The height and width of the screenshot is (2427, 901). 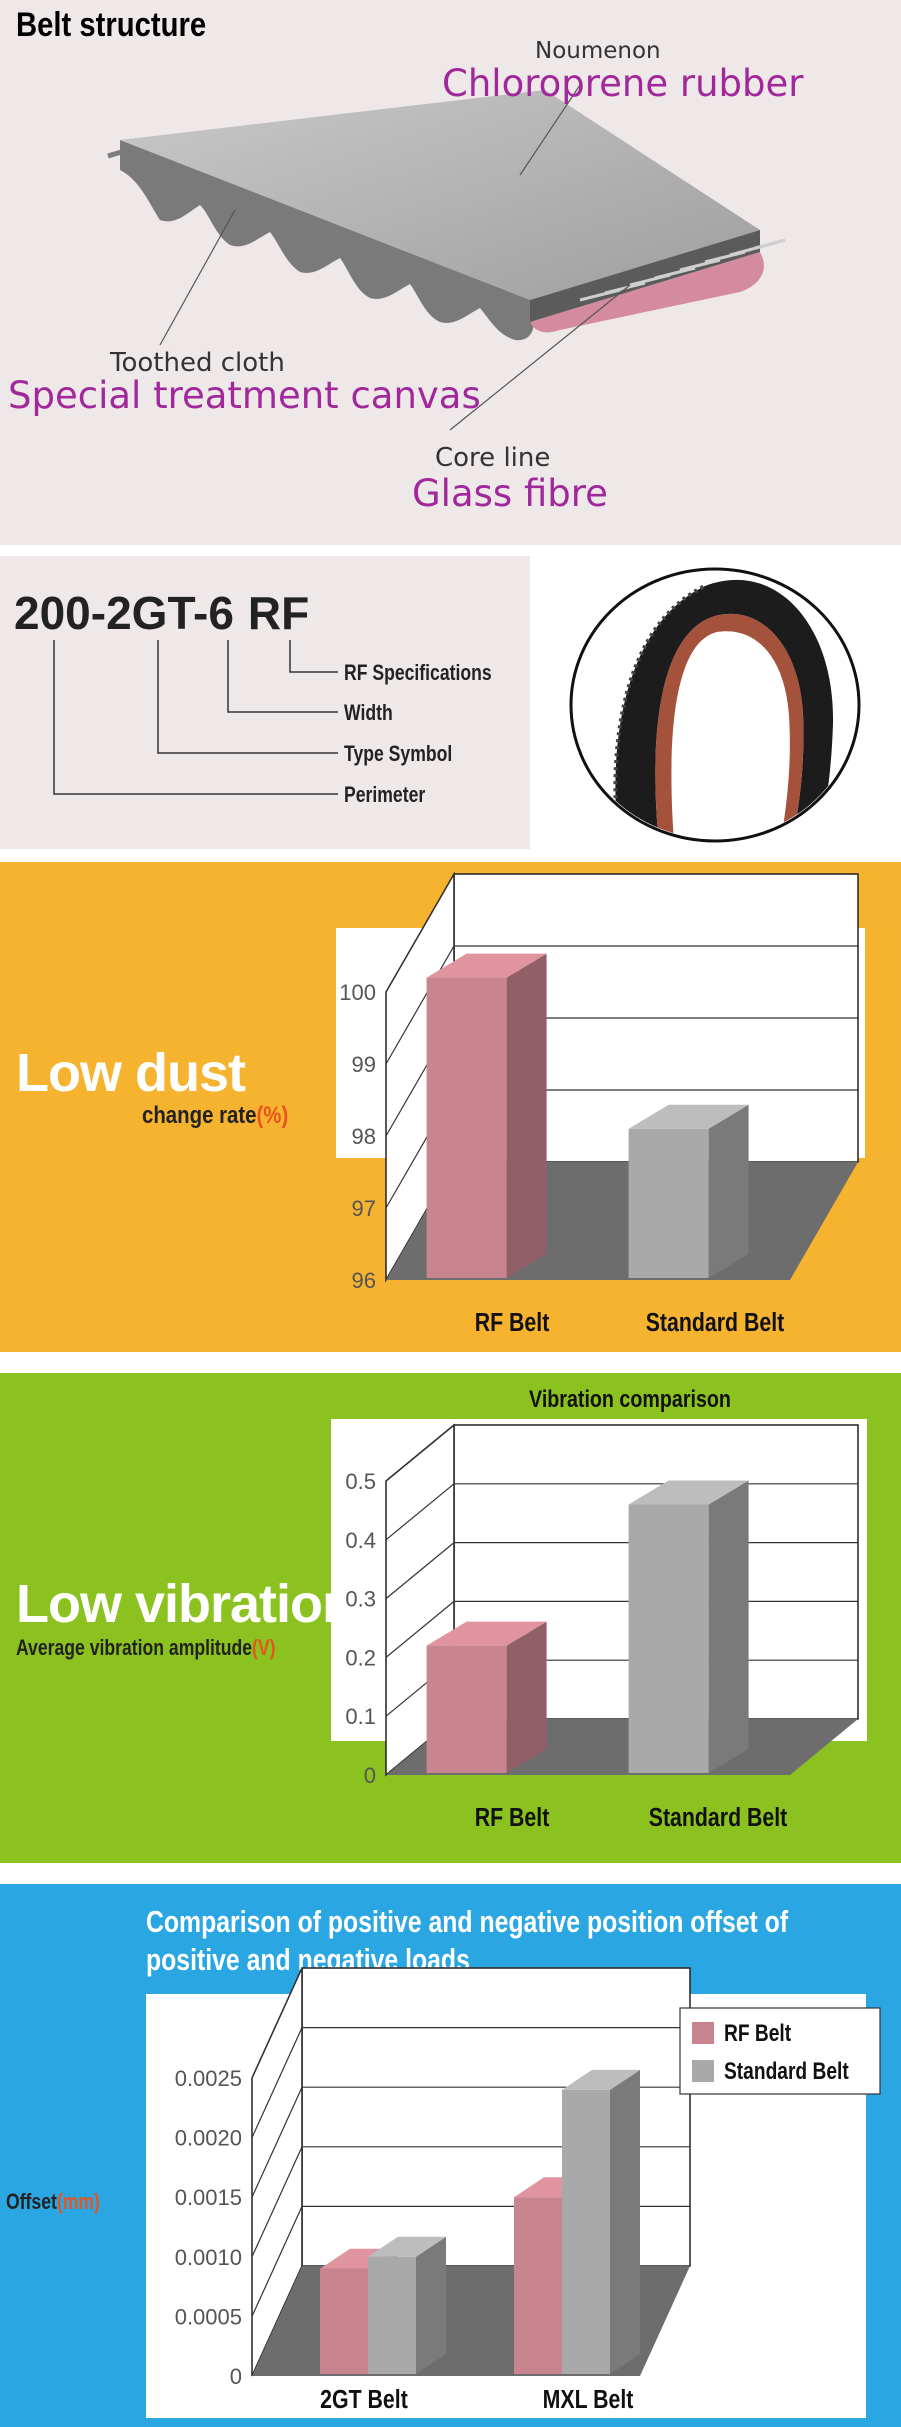 What do you see at coordinates (208, 2257) in the screenshot?
I see `y-tick-label: 0.0010` at bounding box center [208, 2257].